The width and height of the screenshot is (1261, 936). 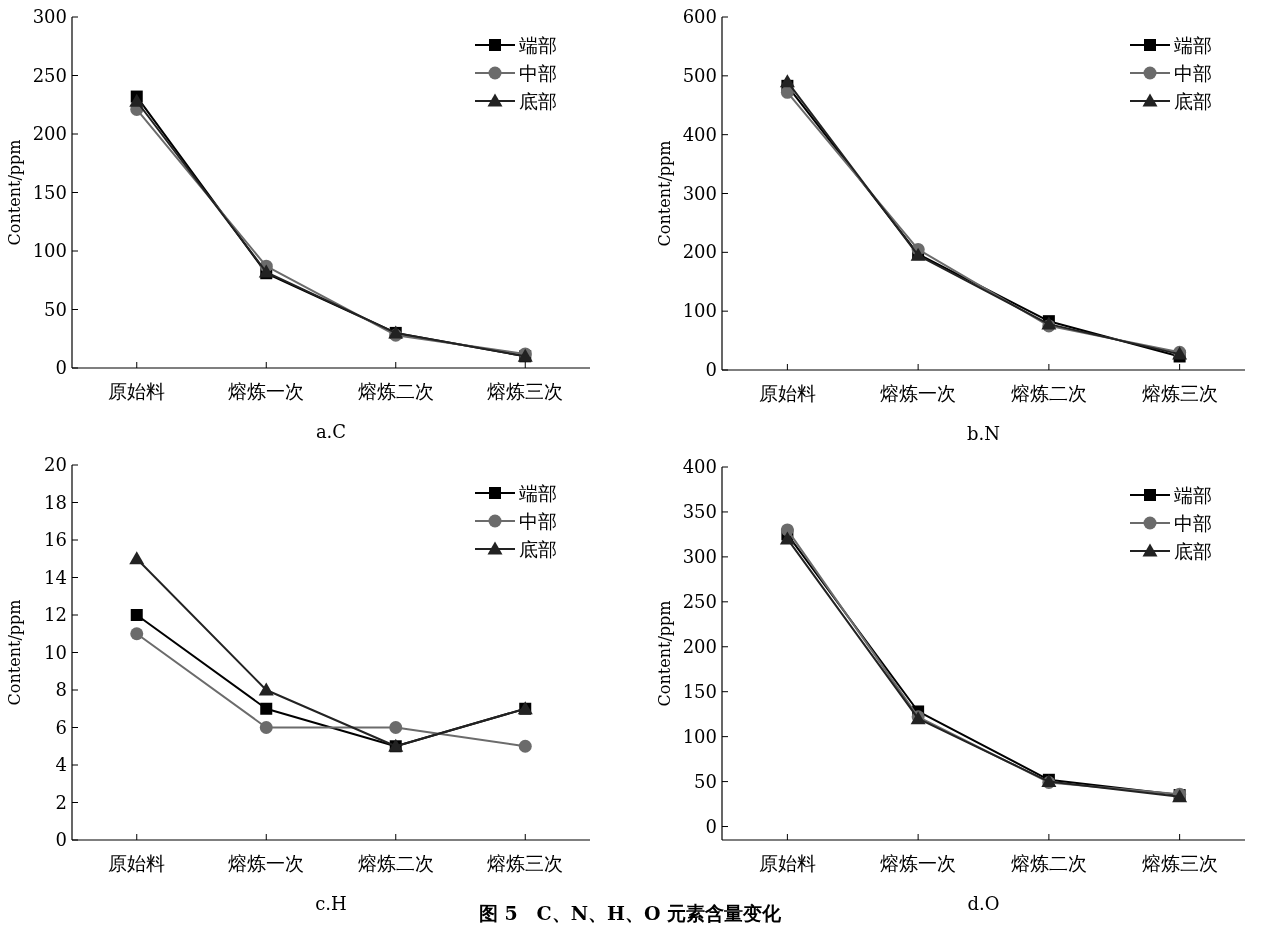 What do you see at coordinates (55, 614) in the screenshot?
I see `y-tick-label: 12` at bounding box center [55, 614].